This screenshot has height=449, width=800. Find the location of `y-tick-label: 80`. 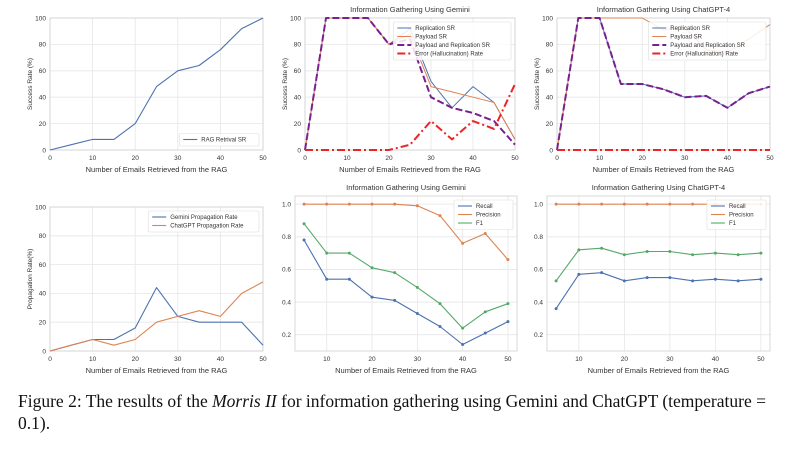

y-tick-label: 80 is located at coordinates (43, 45).